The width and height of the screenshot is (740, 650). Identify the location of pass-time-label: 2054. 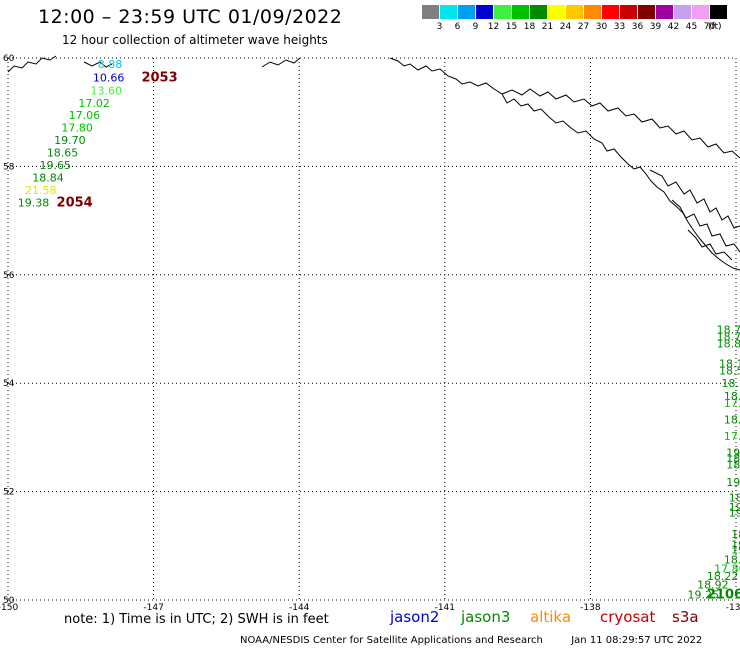
(75, 203).